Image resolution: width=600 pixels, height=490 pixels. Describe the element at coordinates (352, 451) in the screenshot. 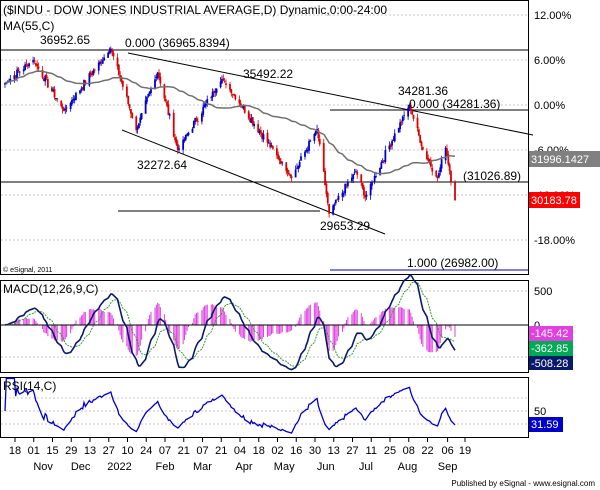

I see `x-axis-tick-label: 27` at that location.